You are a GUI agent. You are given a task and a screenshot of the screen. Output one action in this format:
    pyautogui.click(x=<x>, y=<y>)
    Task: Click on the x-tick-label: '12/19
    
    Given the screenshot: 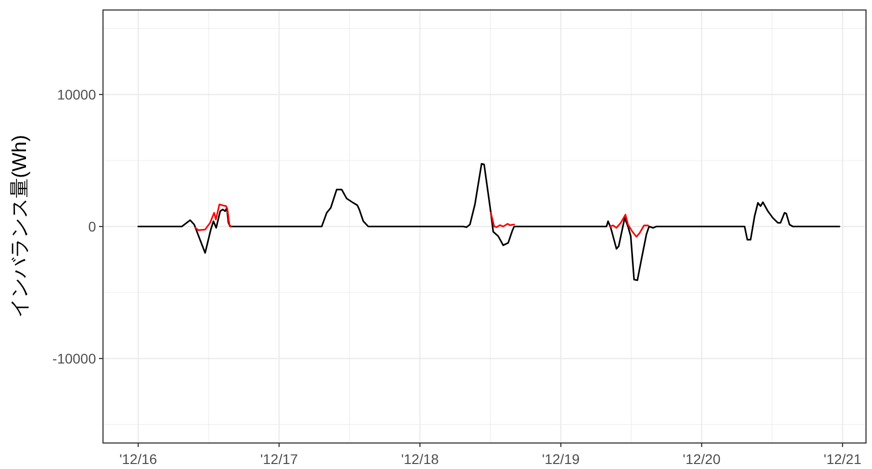 What is the action you would take?
    pyautogui.click(x=561, y=459)
    